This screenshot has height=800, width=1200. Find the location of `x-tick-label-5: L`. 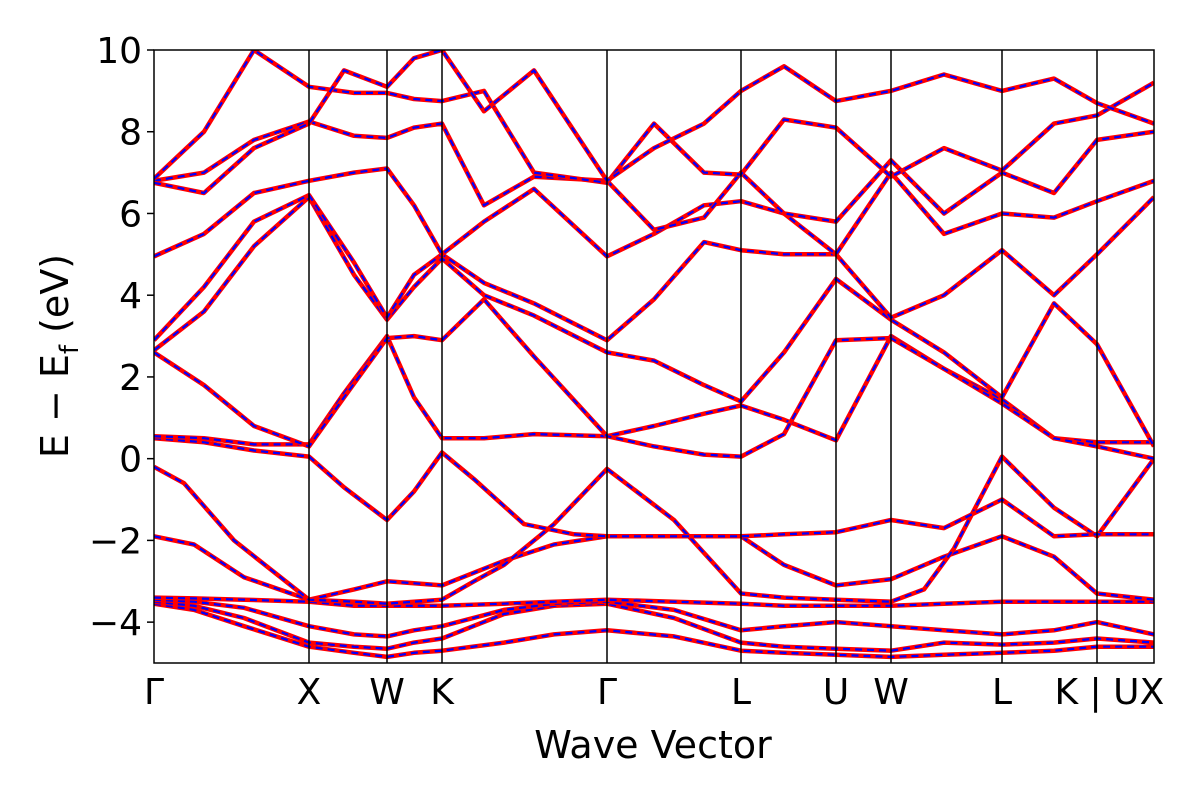

x-tick-label-5: L is located at coordinates (741, 692).